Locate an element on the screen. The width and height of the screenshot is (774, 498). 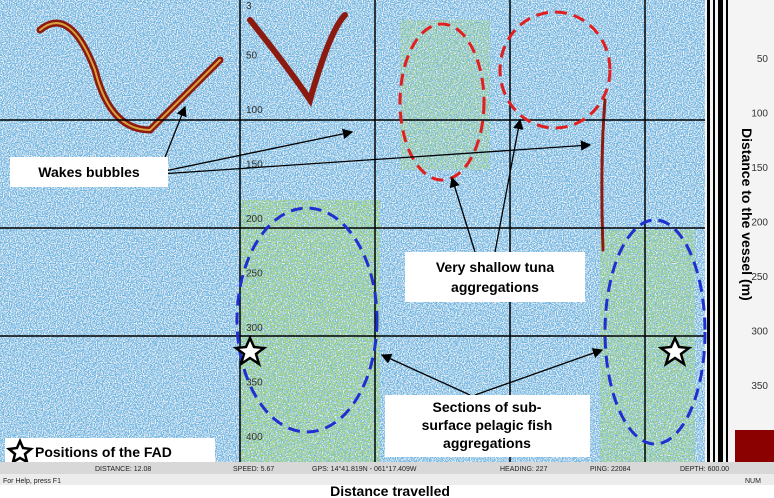
range-panel is located at coordinates (739, 231).